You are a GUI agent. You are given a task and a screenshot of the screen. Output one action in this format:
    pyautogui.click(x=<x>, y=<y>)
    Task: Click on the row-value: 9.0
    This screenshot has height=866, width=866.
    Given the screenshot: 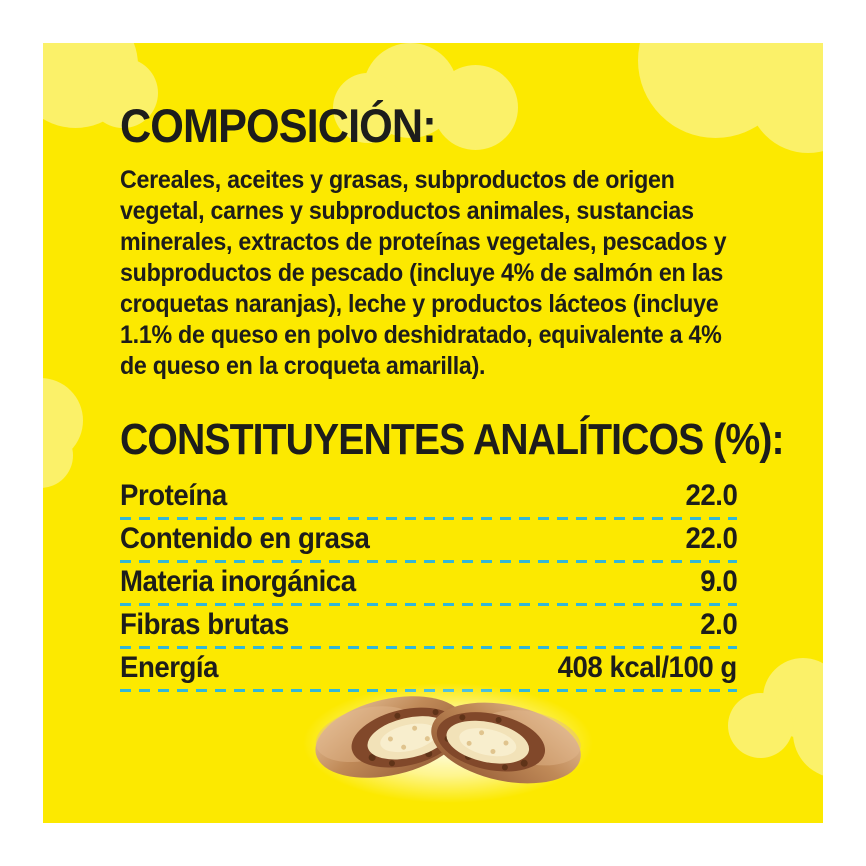 What is the action you would take?
    pyautogui.click(x=718, y=581)
    